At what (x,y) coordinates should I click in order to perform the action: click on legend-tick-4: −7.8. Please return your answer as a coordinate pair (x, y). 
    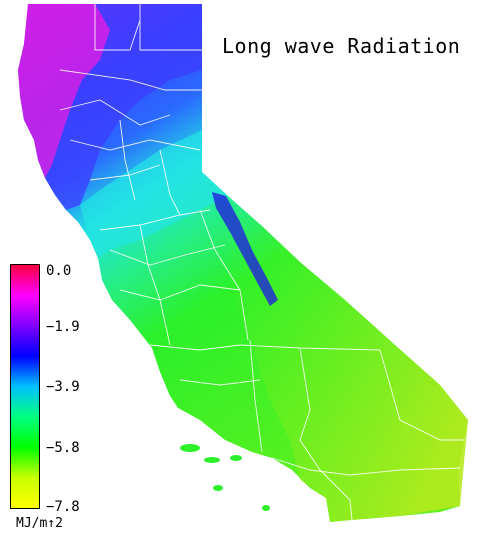
    Looking at the image, I should click on (63, 507).